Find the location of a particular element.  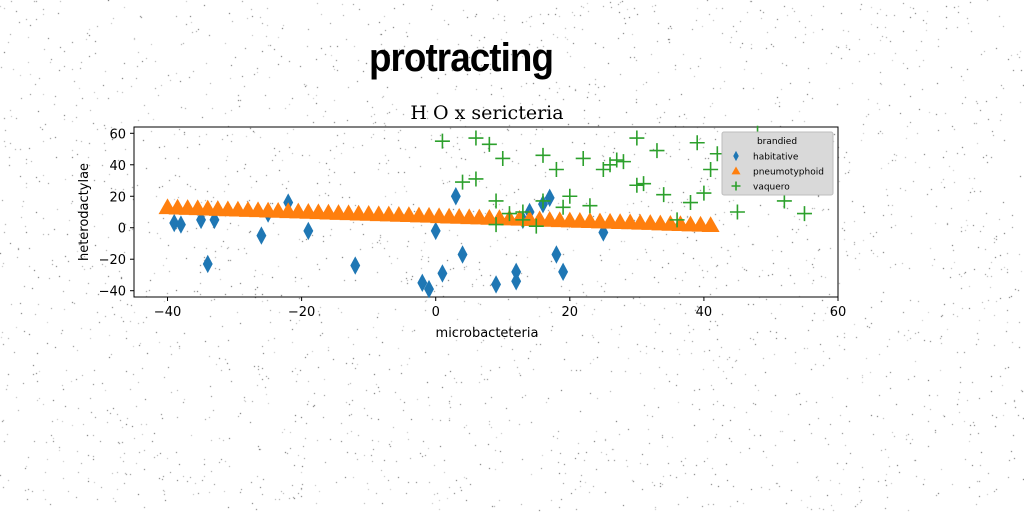

legend-item-pneumotyphoid: pneumotyphoid is located at coordinates (777, 172).